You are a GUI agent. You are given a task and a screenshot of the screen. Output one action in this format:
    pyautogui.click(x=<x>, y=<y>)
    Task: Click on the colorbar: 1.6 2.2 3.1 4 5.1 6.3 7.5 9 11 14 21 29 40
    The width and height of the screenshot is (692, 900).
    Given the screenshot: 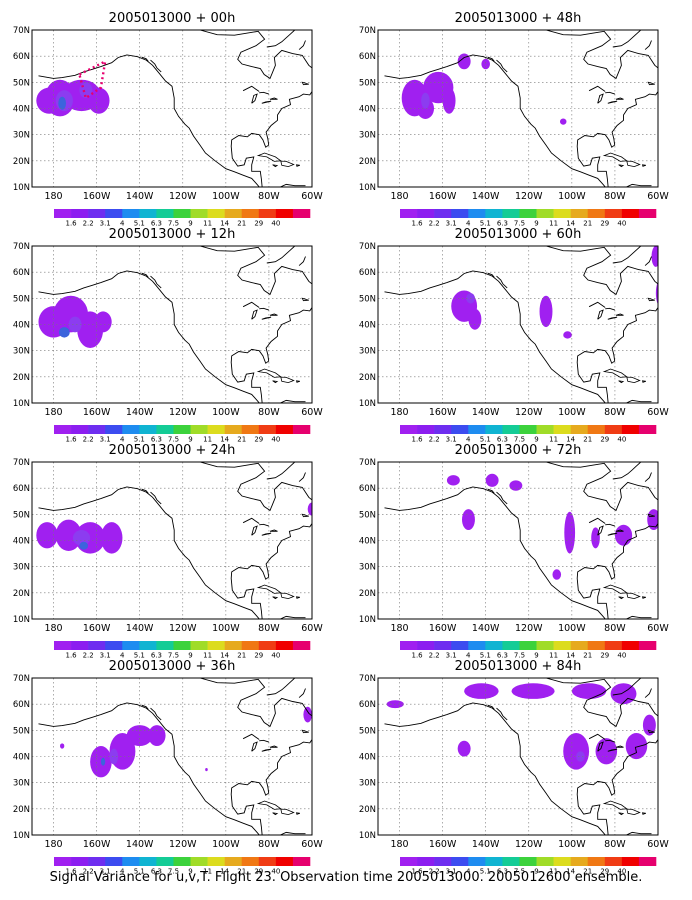 What is the action you would take?
    pyautogui.click(x=528, y=434)
    